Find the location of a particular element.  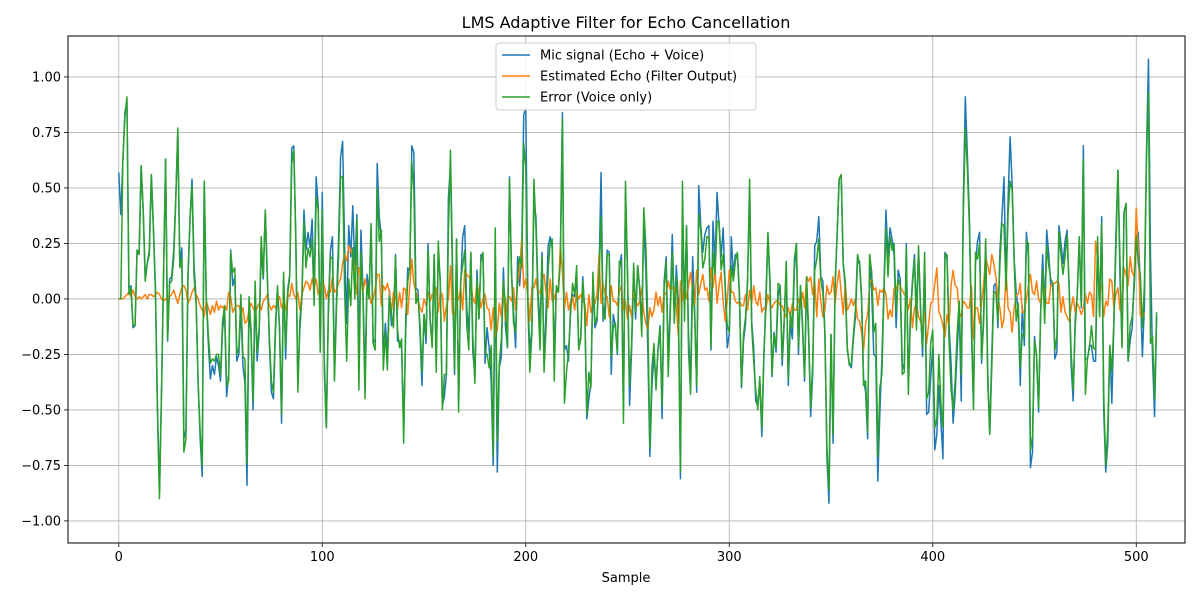

legend-box is located at coordinates (626, 76).